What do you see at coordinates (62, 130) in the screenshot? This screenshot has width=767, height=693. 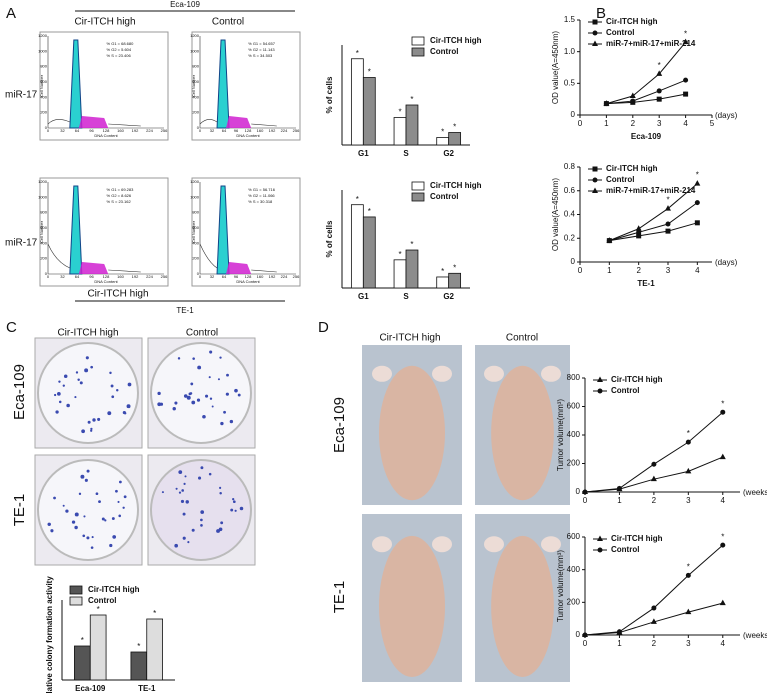 I see `flow-x-tick: 32` at bounding box center [62, 130].